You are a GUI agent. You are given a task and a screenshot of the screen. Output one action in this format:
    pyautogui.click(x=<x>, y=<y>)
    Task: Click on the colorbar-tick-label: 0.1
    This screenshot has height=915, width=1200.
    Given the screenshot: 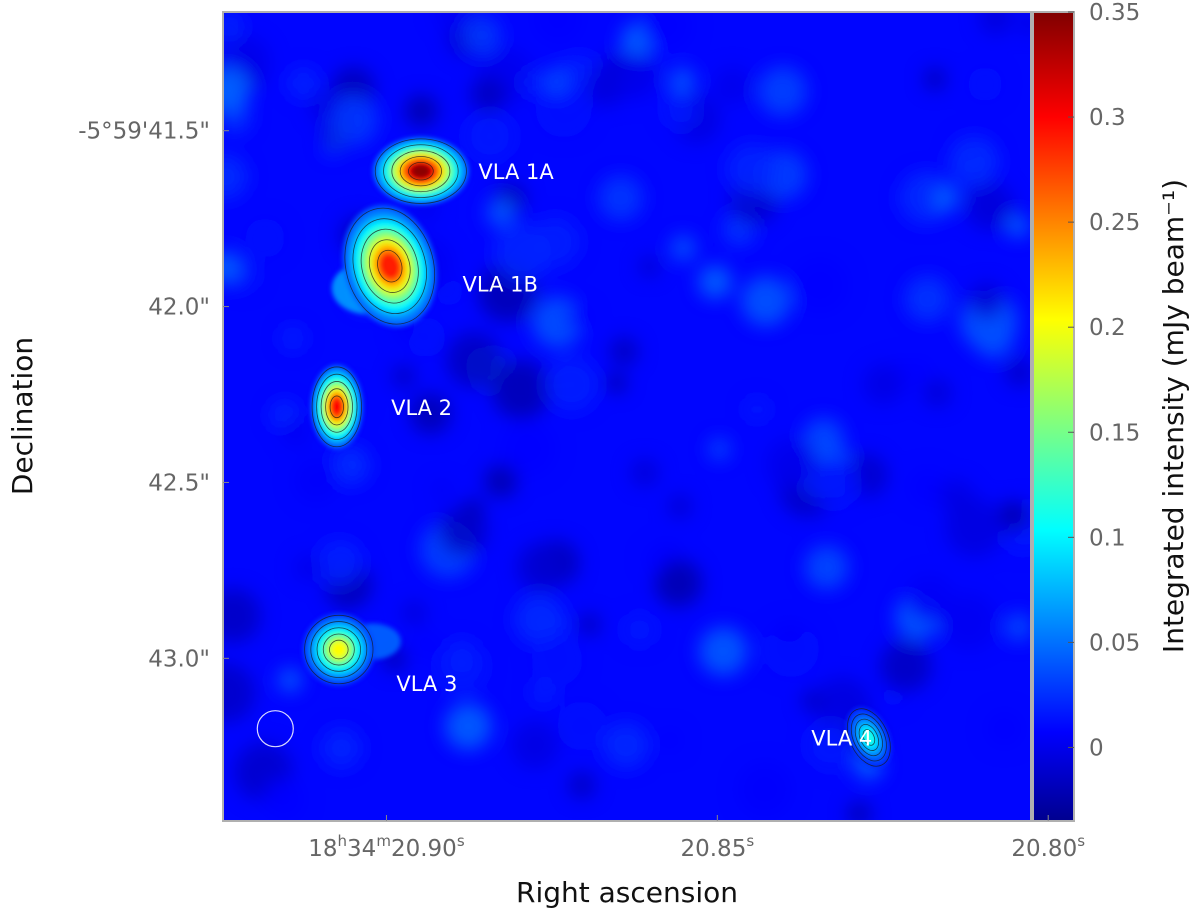 What is the action you would take?
    pyautogui.click(x=1107, y=538)
    